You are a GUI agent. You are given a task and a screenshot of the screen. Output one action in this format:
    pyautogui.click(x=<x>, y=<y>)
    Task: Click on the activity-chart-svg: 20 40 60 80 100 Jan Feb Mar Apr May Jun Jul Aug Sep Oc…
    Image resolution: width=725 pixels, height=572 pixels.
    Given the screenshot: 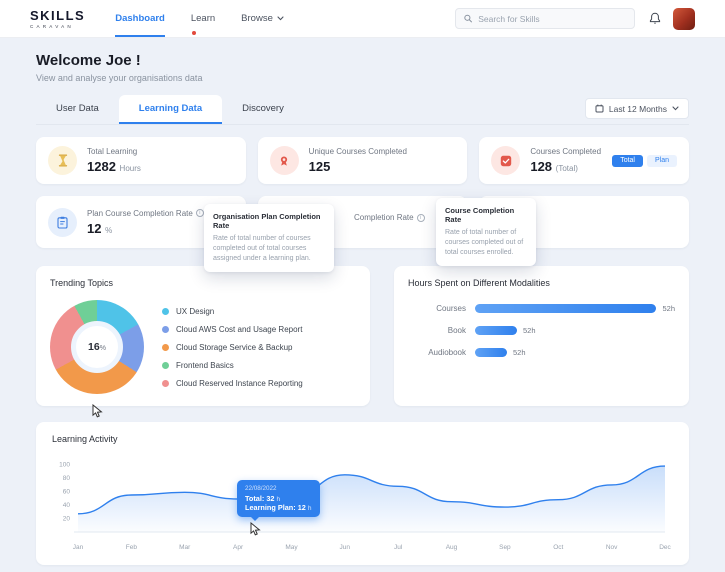 What is the action you would take?
    pyautogui.click(x=365, y=506)
    